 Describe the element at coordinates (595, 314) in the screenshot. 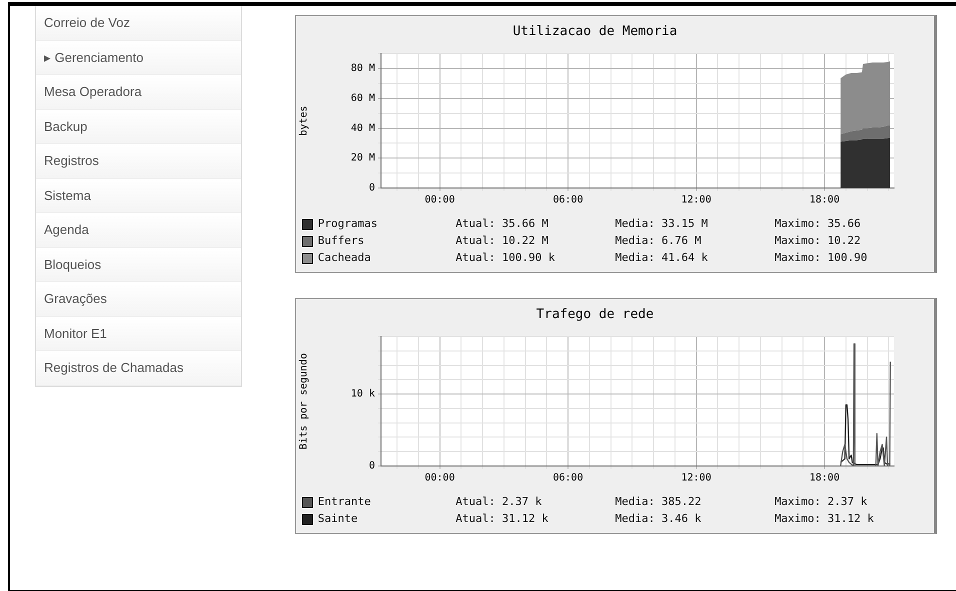

I see `chart-title: Trafego de rede` at that location.